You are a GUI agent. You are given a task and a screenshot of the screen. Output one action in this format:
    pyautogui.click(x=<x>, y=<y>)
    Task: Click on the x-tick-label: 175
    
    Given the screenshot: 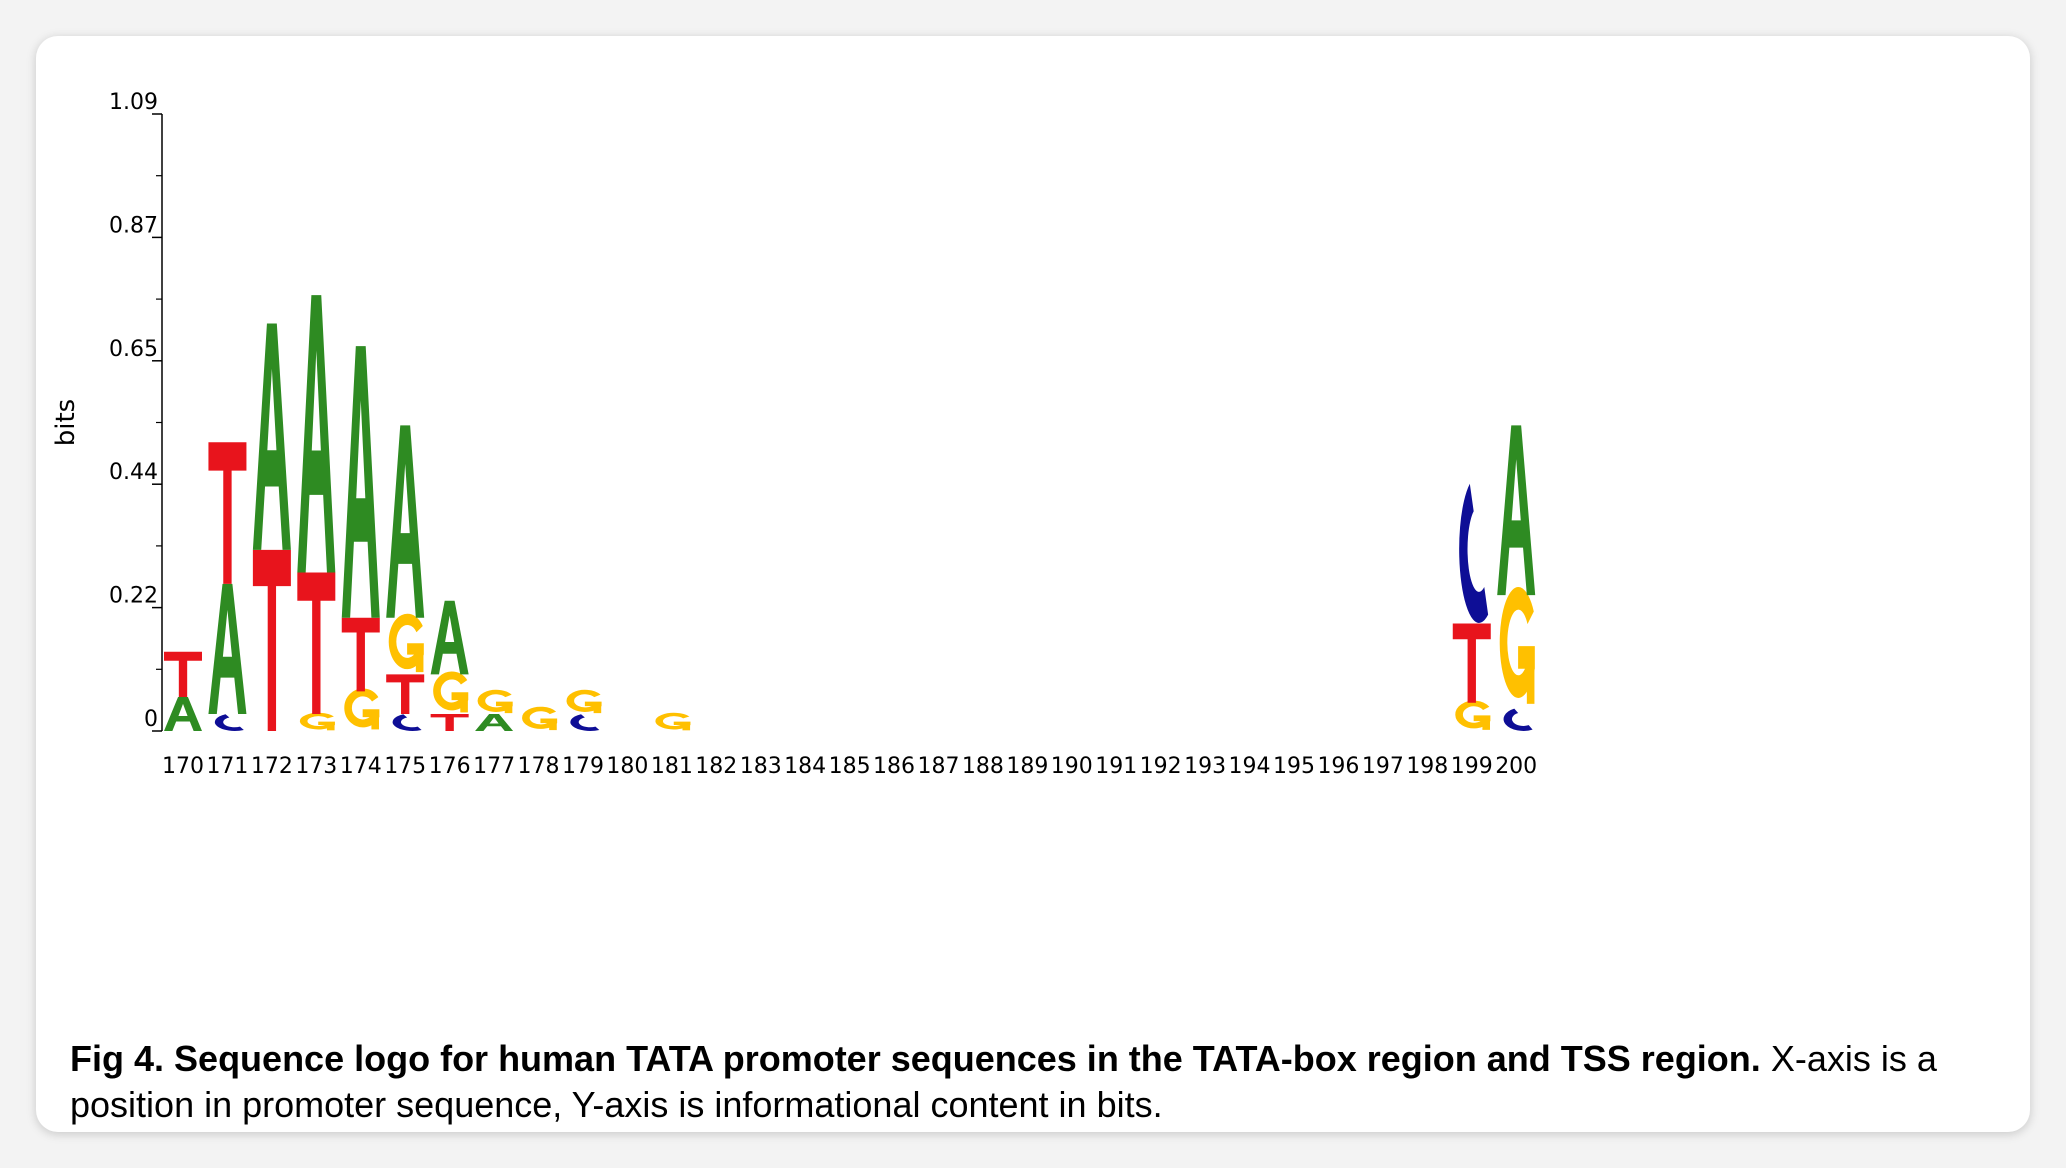 What is the action you would take?
    pyautogui.click(x=405, y=766)
    